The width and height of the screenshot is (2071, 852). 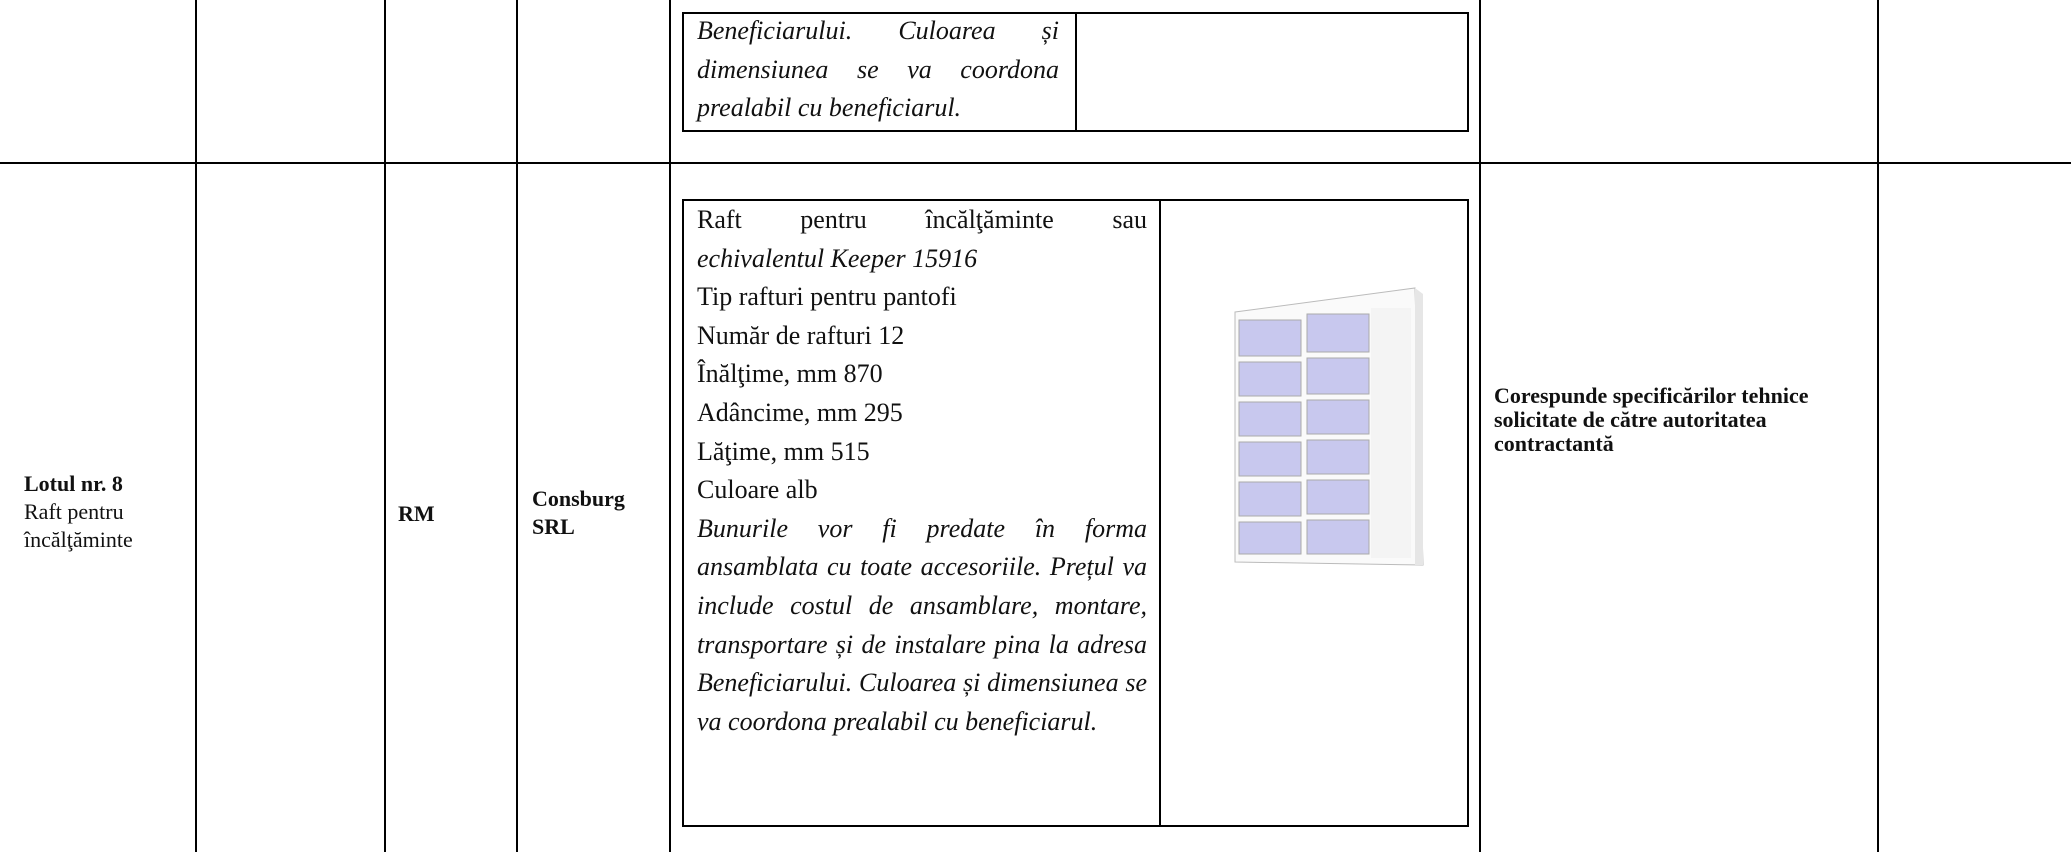 I want to click on spec-intro: Raft pentru încălţăminte sau, so click(x=922, y=219).